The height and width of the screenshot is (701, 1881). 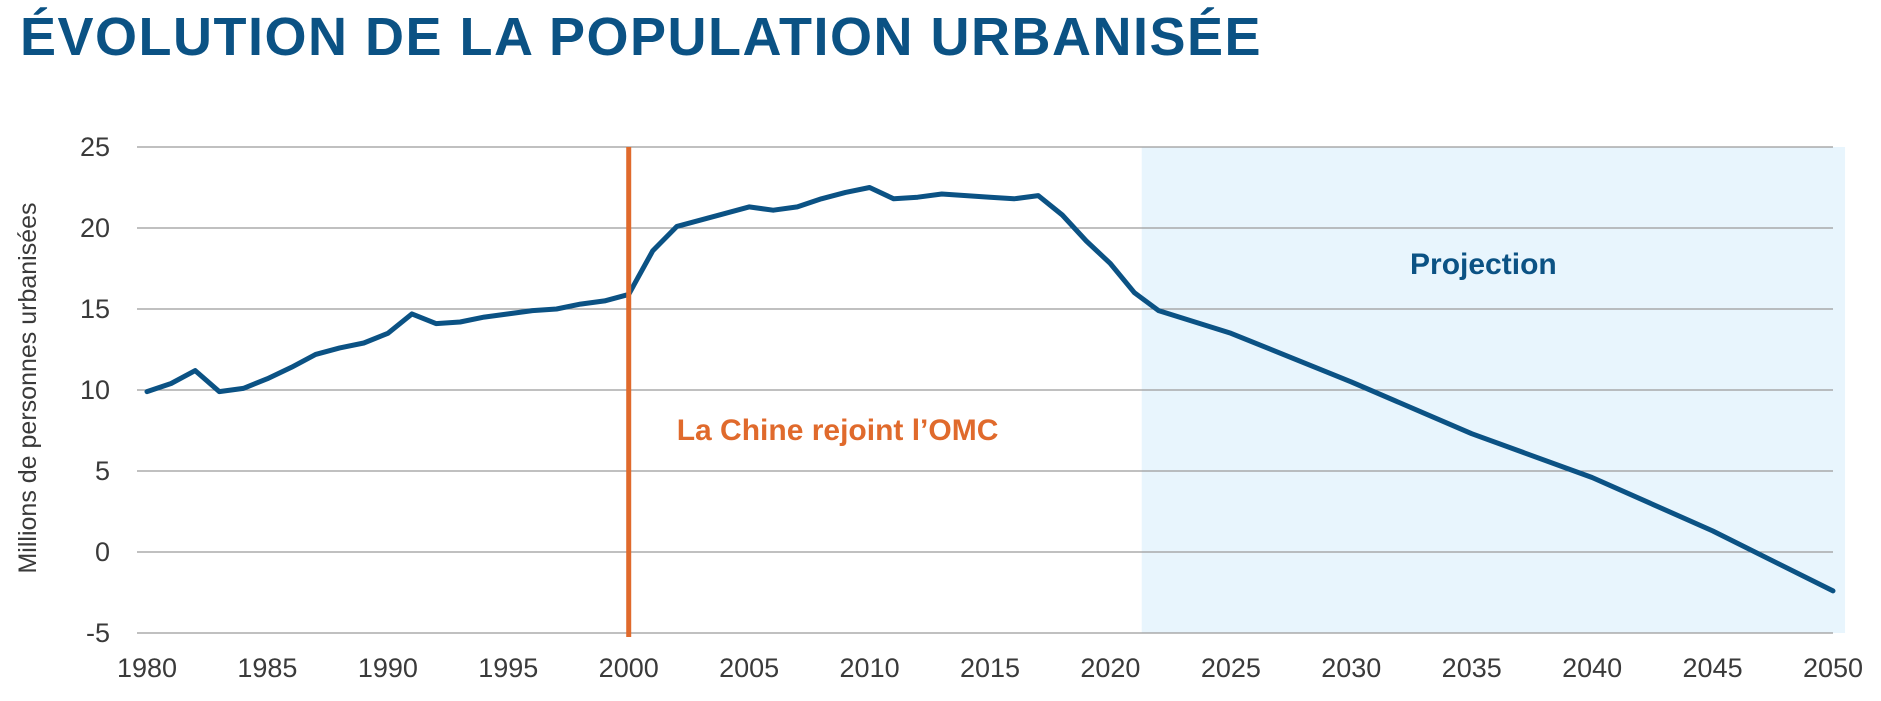 I want to click on projection-label: Projection, so click(x=1483, y=264).